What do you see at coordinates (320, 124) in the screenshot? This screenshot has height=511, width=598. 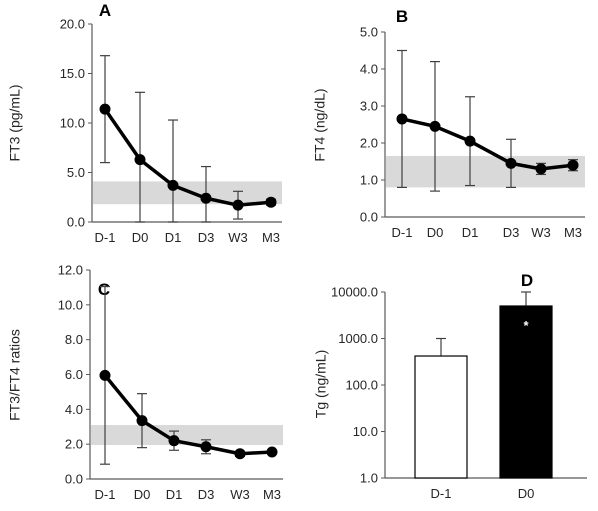 I see `y-axis-label: FT4 (ng/dL)` at bounding box center [320, 124].